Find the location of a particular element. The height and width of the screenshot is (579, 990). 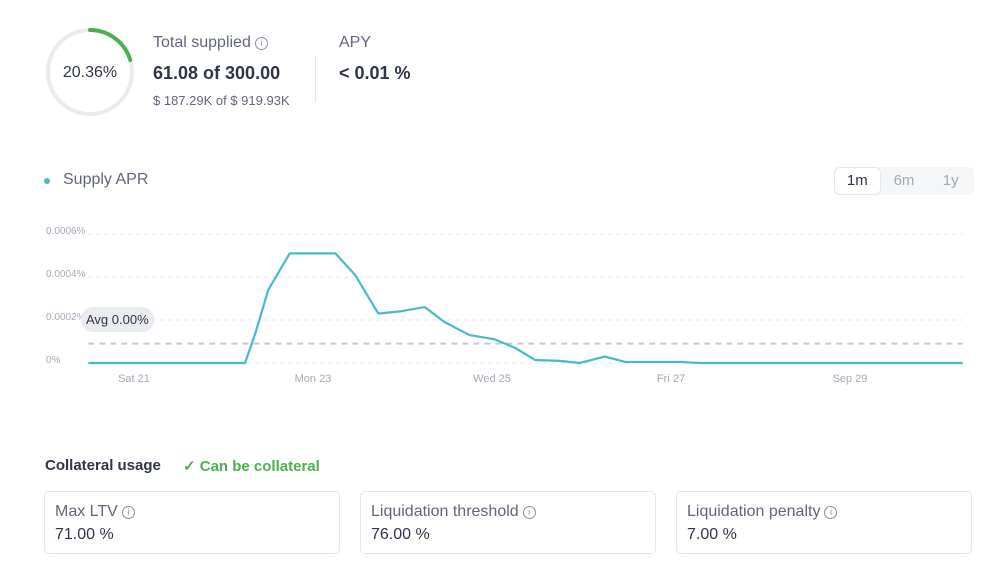

total-supplied-label: Total supplied i is located at coordinates (210, 43).